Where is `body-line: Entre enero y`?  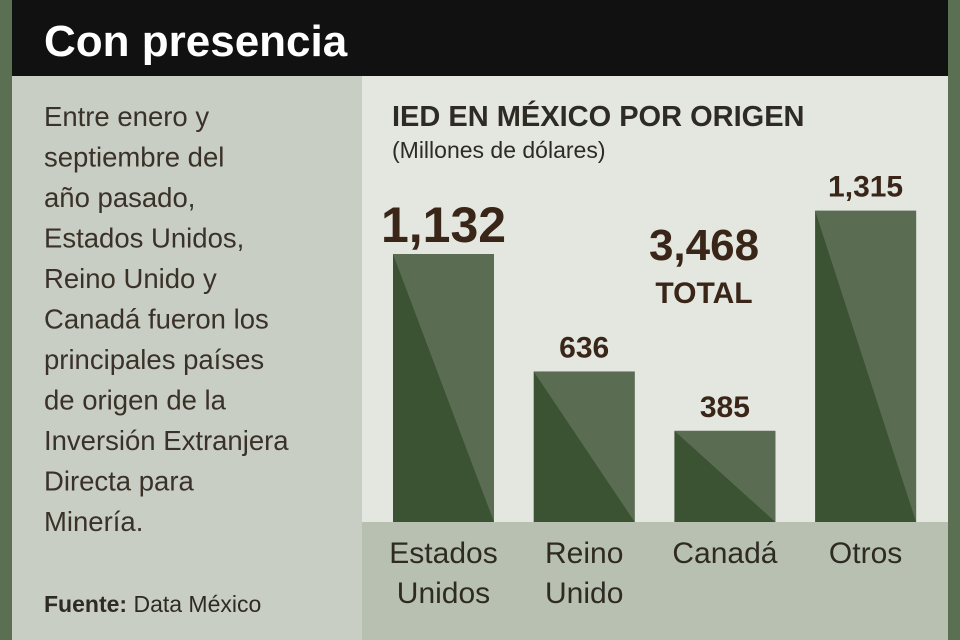 body-line: Entre enero y is located at coordinates (126, 116).